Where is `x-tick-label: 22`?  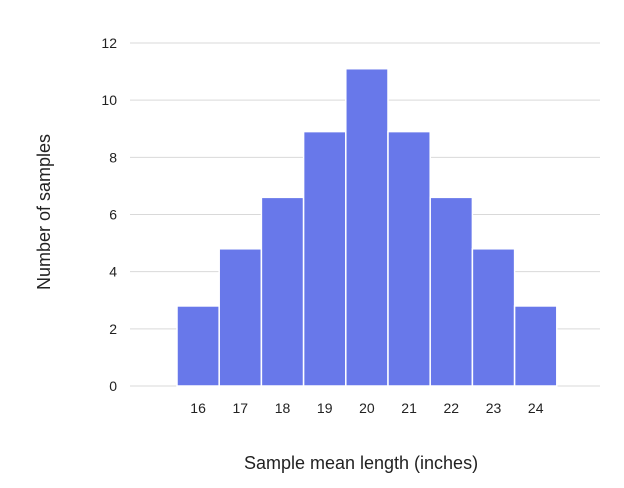
x-tick-label: 22 is located at coordinates (452, 408).